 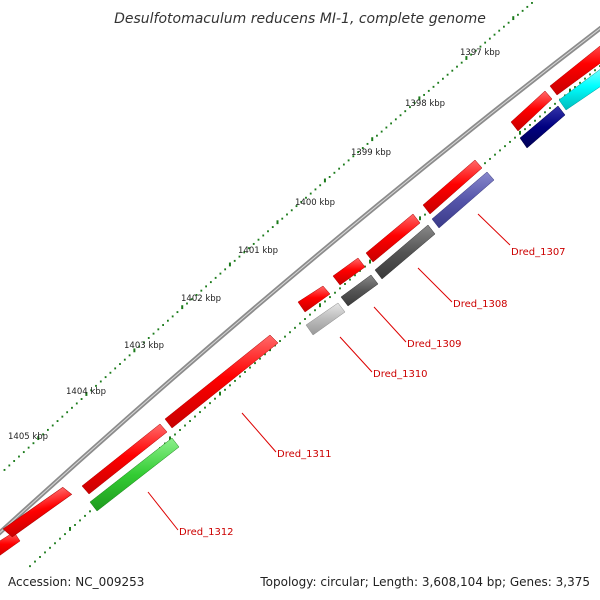 What do you see at coordinates (480, 53) in the screenshot?
I see `ruler-label-1397: 1397 kbp` at bounding box center [480, 53].